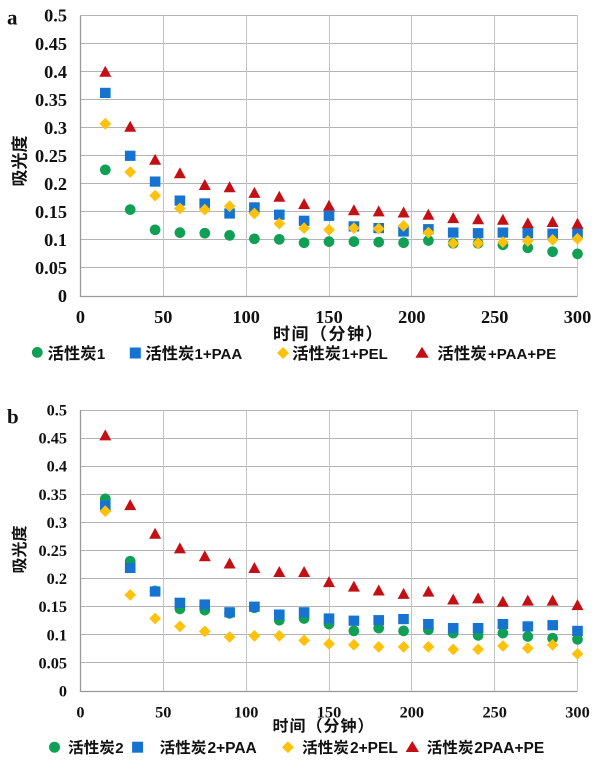 The height and width of the screenshot is (771, 600). What do you see at coordinates (232, 748) in the screenshot?
I see `svg-text: 2+PAA` at bounding box center [232, 748].